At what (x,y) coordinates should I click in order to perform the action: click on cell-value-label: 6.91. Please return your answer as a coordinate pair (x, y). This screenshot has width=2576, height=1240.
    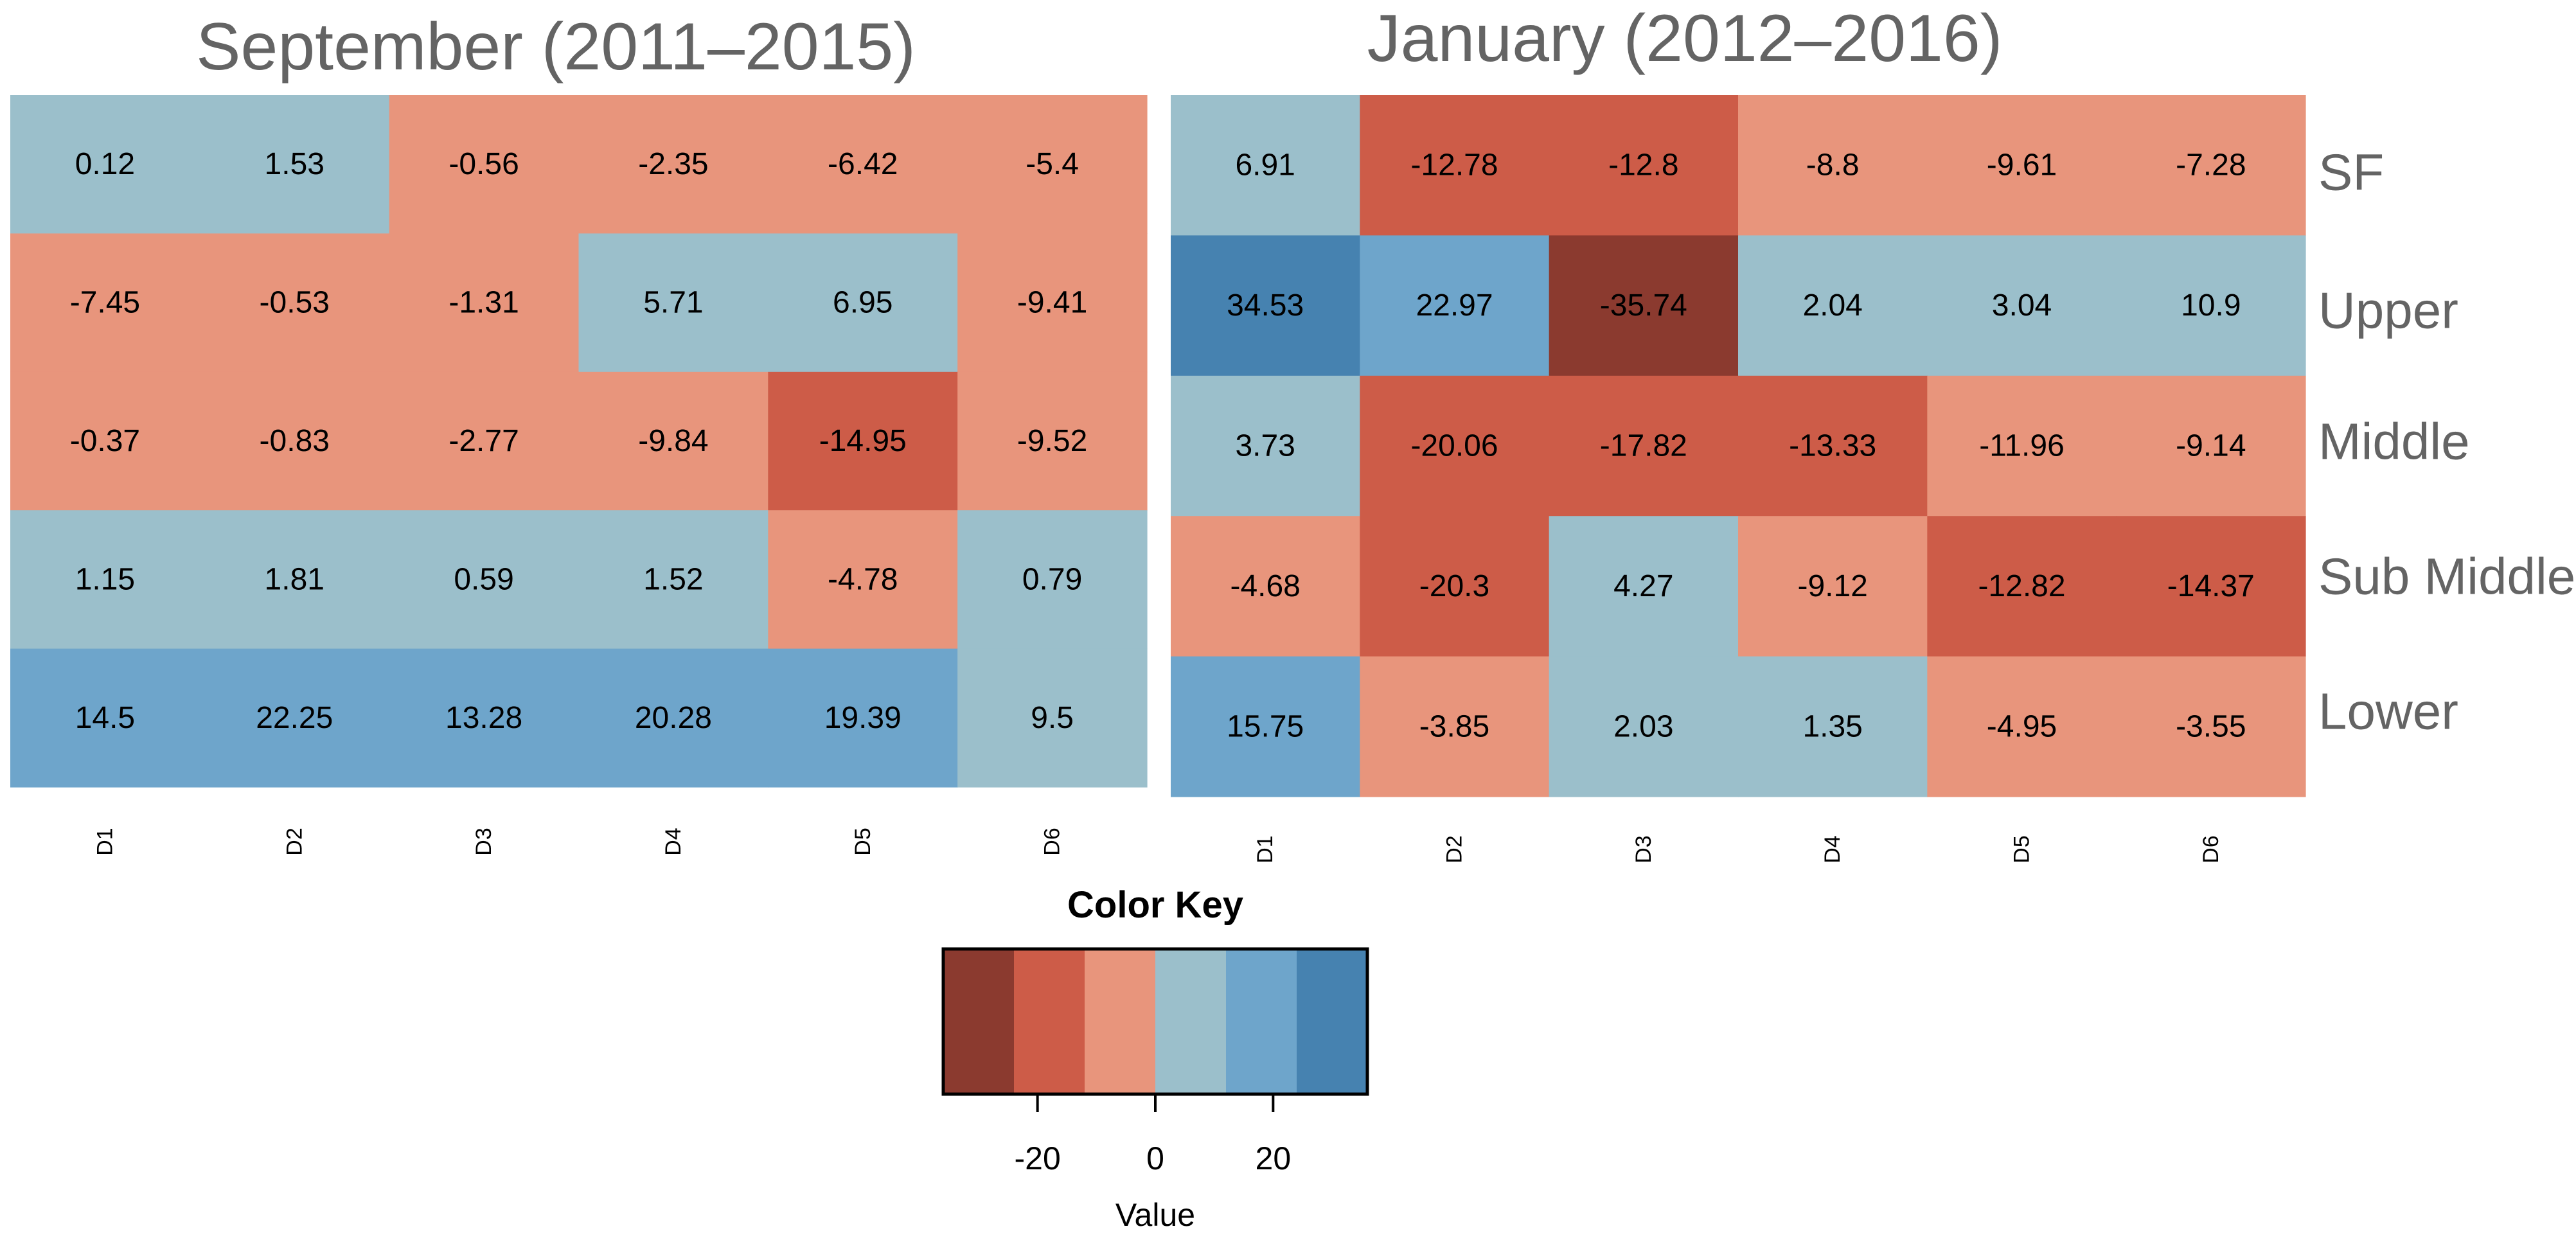
    Looking at the image, I should click on (1265, 165).